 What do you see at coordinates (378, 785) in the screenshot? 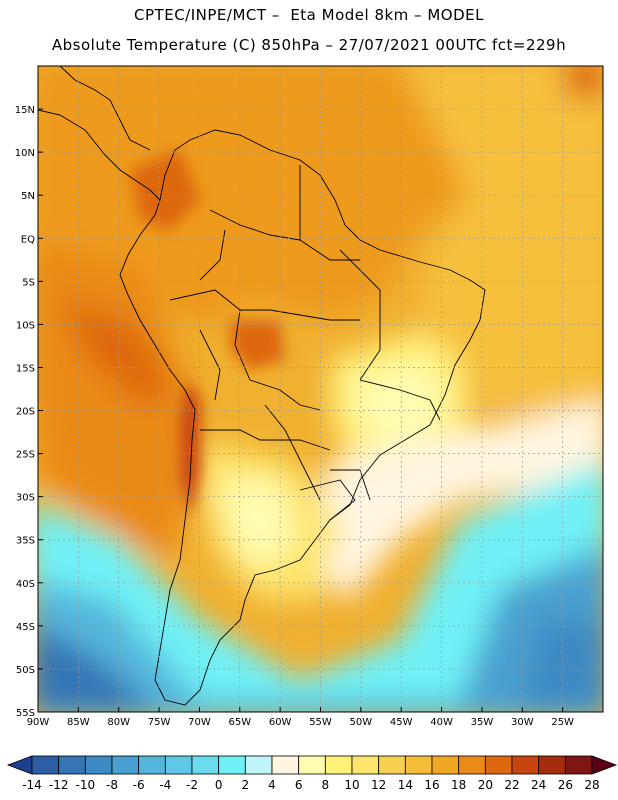
I see `colorbar-label: 12` at bounding box center [378, 785].